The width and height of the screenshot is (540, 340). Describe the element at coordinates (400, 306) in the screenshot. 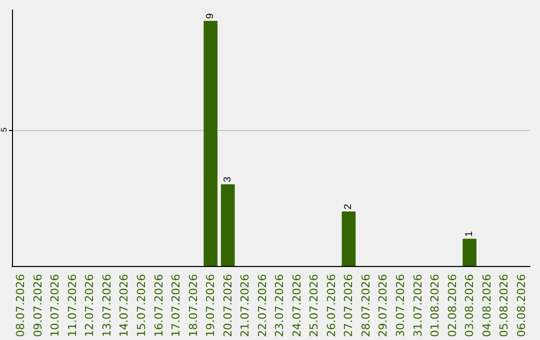

I see `x-tick-label: 30.07.2026` at that location.